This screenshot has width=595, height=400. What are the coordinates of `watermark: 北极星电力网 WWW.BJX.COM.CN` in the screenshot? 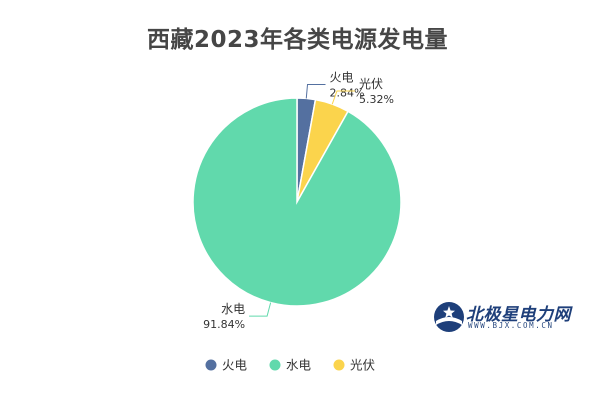 It's located at (508, 318).